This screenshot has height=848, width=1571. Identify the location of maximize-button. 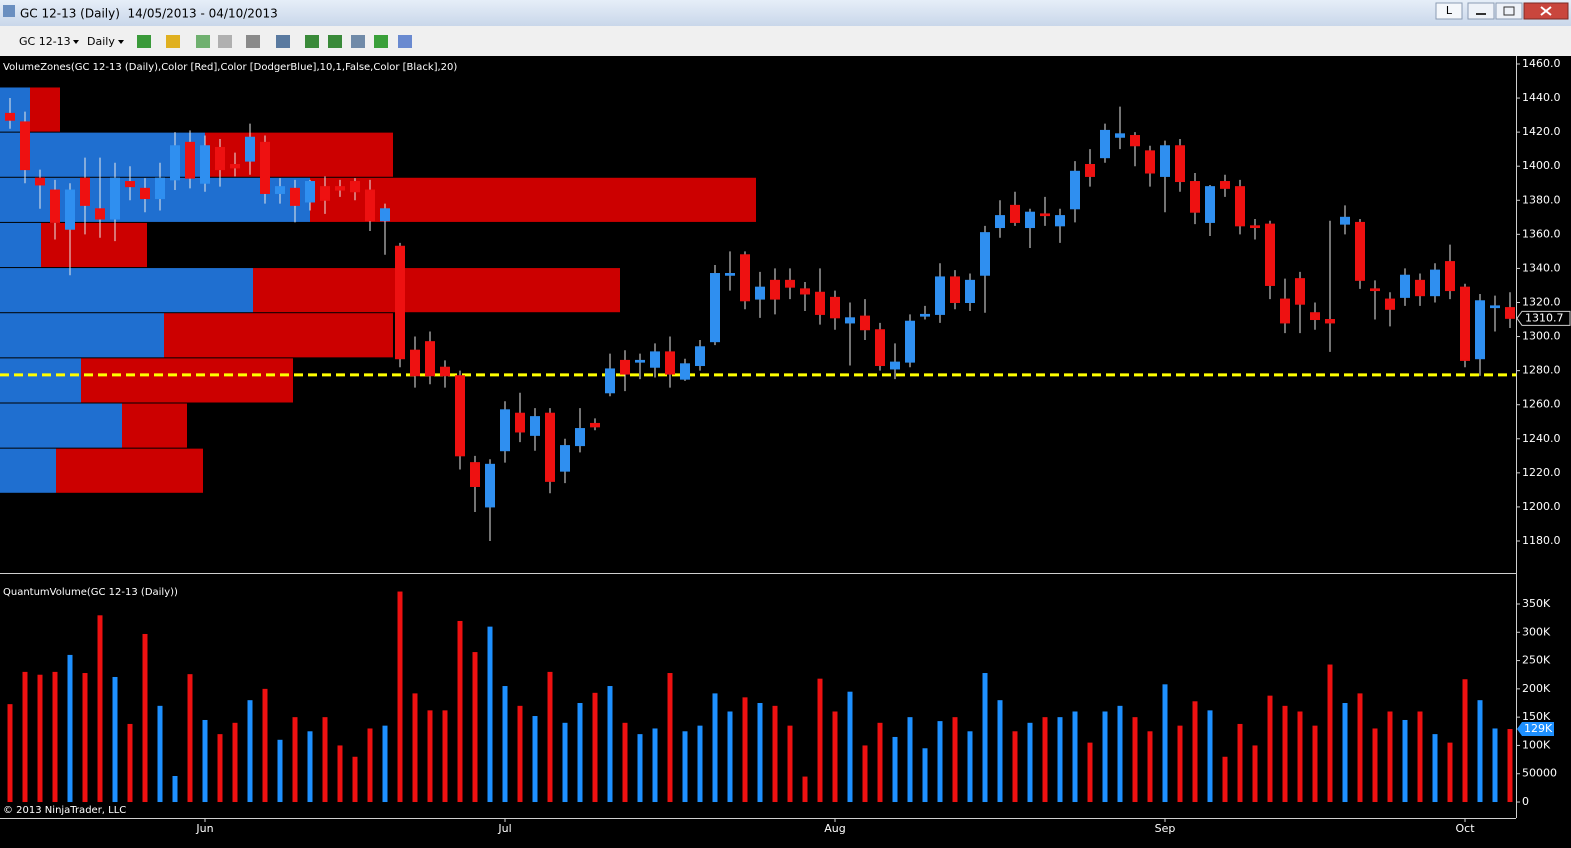
(1509, 11).